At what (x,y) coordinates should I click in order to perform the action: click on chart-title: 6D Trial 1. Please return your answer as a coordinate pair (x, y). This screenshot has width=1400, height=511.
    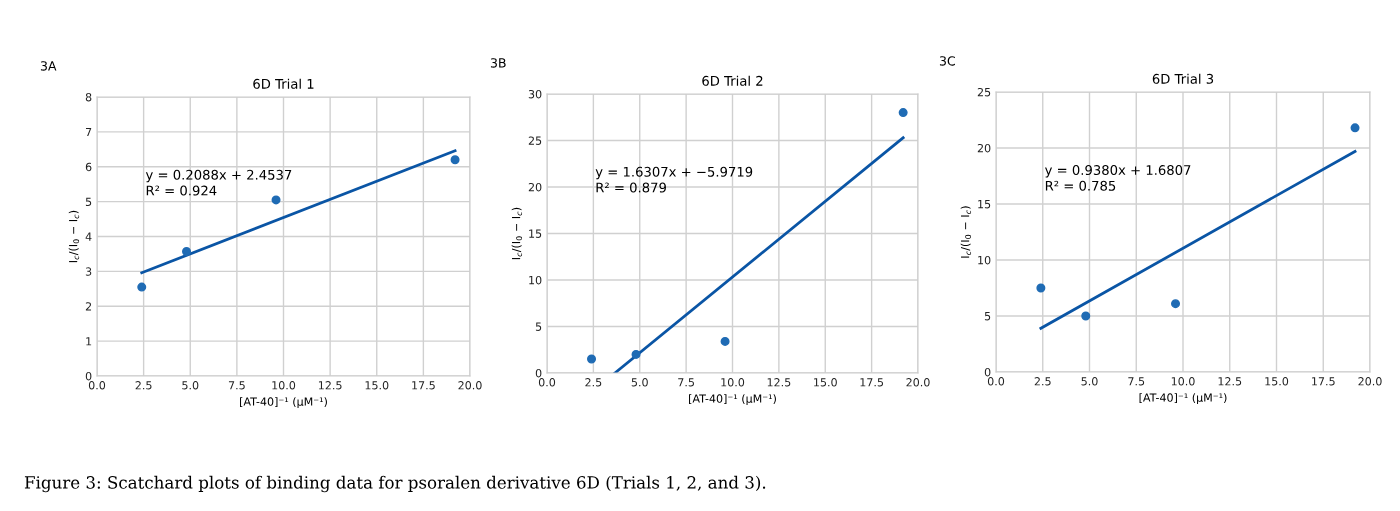
    Looking at the image, I should click on (283, 83).